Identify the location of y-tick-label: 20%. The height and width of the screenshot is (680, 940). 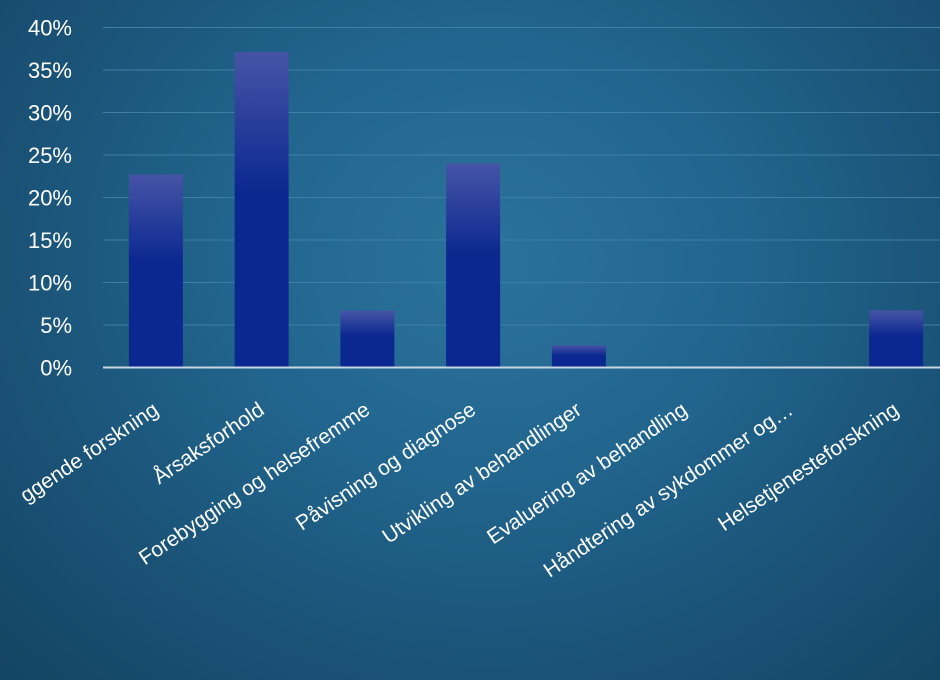
(50, 198).